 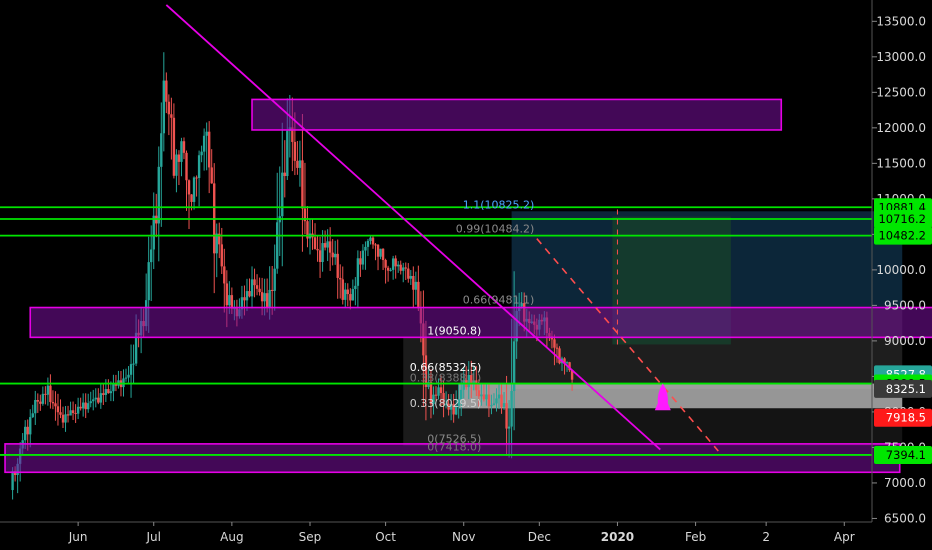 I want to click on fib-label-6: 0(7526.5), so click(x=454, y=439).